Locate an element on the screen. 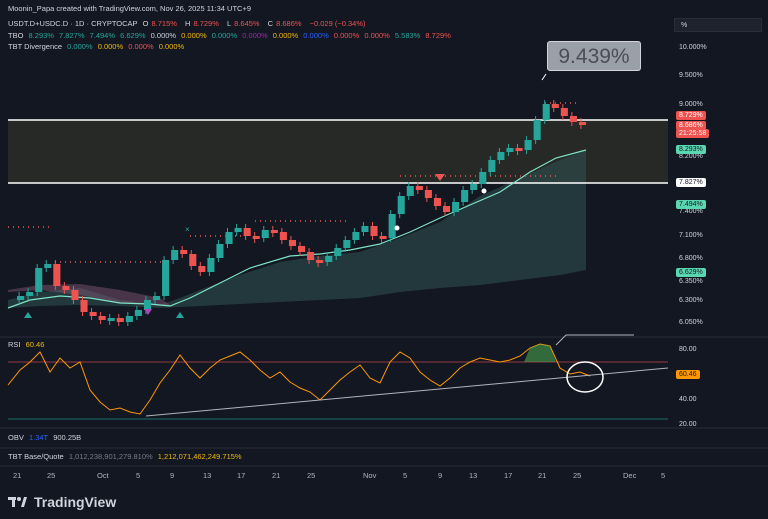 This screenshot has height=519, width=768. price-badge-level: 7.827% is located at coordinates (691, 182).